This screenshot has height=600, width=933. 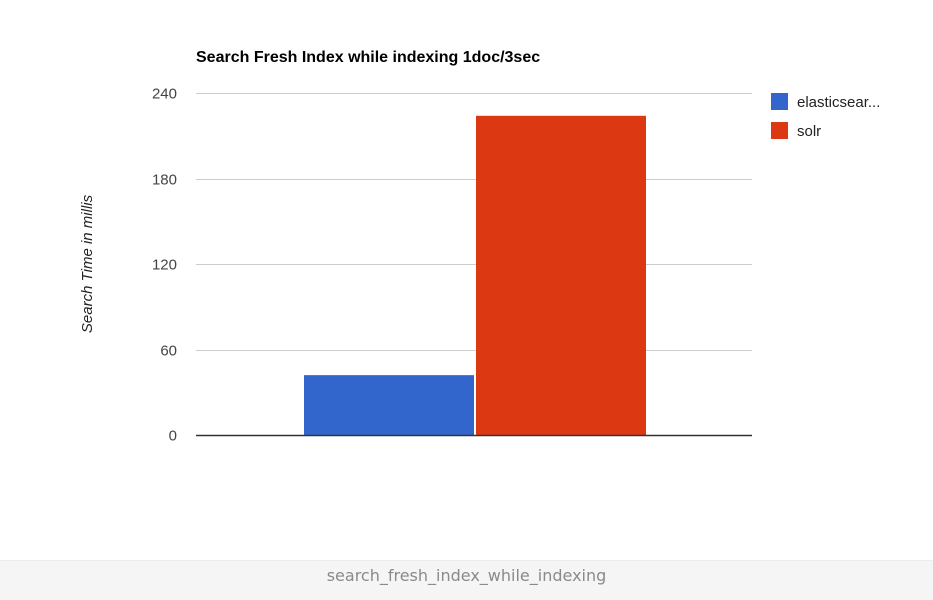 What do you see at coordinates (87, 263) in the screenshot?
I see `y-axis-title: Search Time in millis` at bounding box center [87, 263].